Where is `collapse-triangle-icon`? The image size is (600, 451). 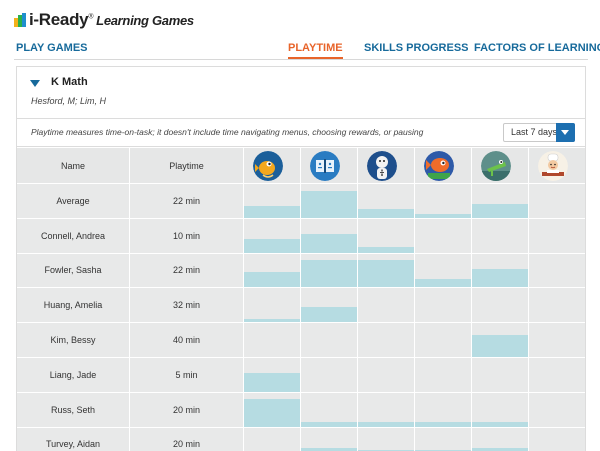 collapse-triangle-icon is located at coordinates (35, 83).